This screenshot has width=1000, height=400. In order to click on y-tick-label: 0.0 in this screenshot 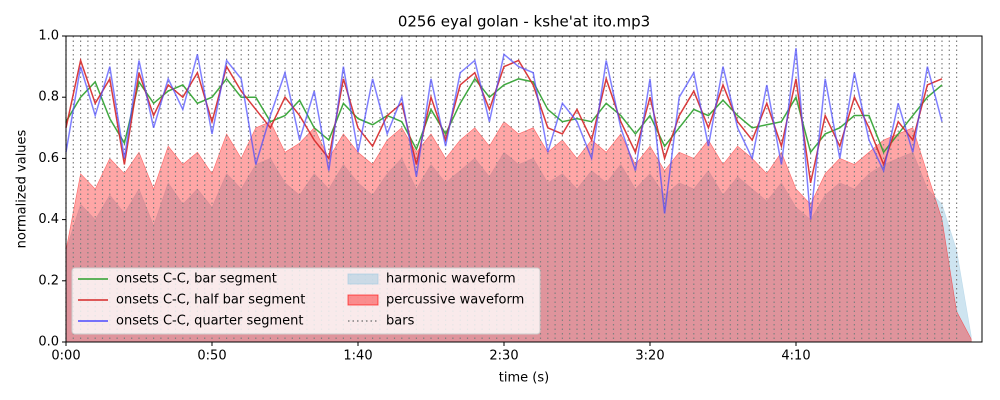, I will do `click(48, 342)`.